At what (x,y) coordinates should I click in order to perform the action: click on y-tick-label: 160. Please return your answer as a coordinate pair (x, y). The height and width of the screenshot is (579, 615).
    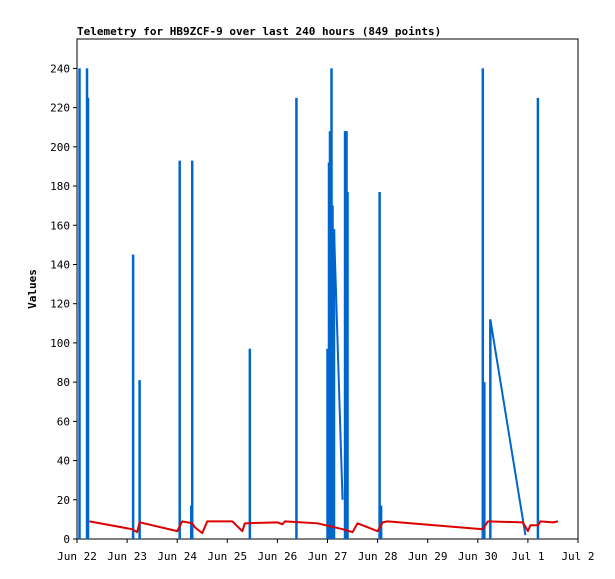
    Looking at the image, I should click on (60, 225).